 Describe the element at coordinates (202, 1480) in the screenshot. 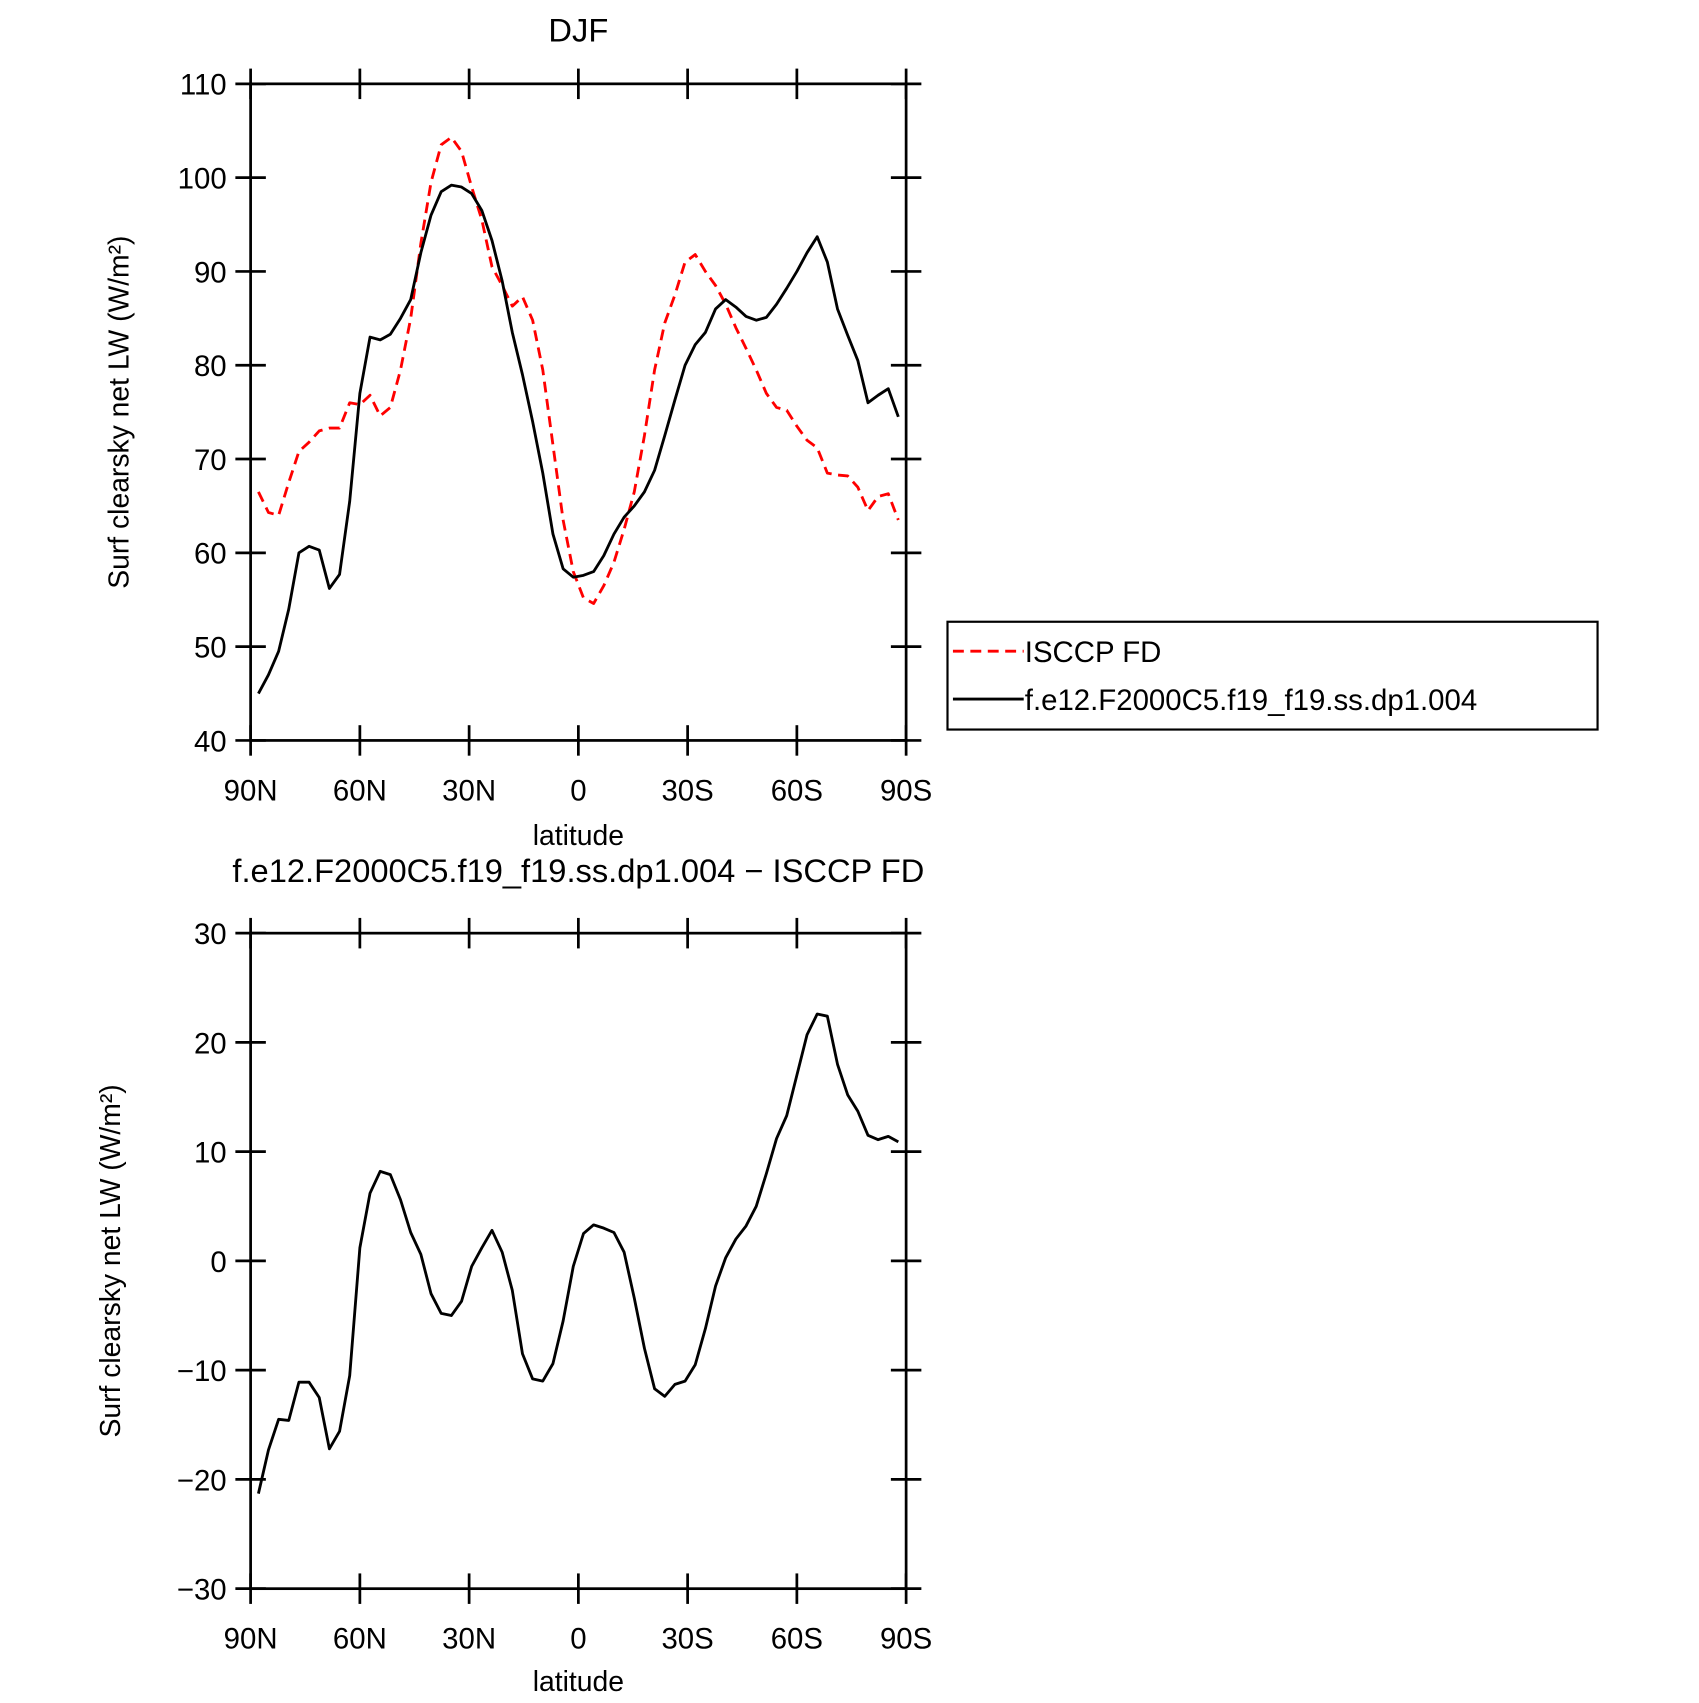

I see `y-tick-label: −20` at that location.